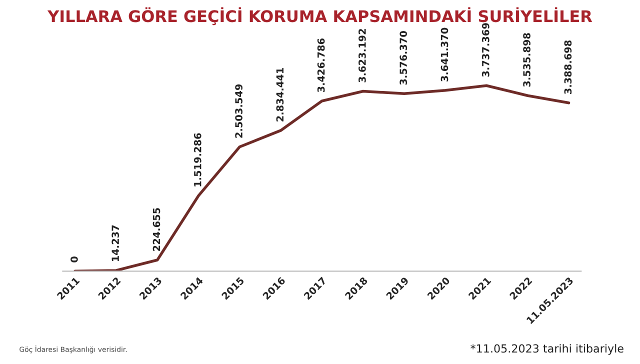  I want to click on text: *11.05.2023 tarihi itibariyle, so click(547, 349).